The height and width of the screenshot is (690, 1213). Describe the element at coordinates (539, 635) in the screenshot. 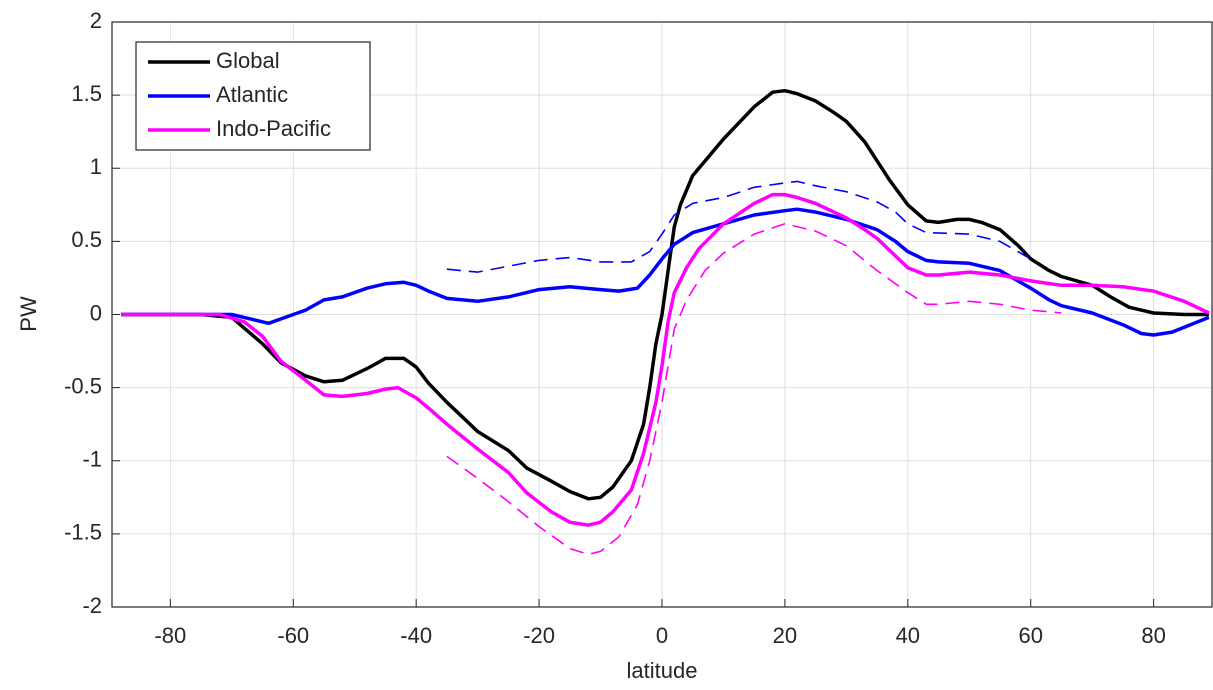

I see `x-tick-label: -20` at that location.